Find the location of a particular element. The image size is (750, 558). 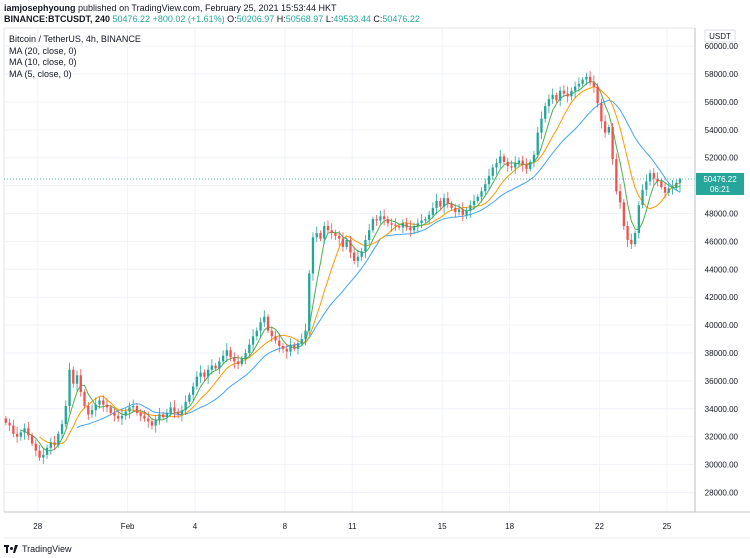

author-name: iamjosephyoung is located at coordinates (40, 8).